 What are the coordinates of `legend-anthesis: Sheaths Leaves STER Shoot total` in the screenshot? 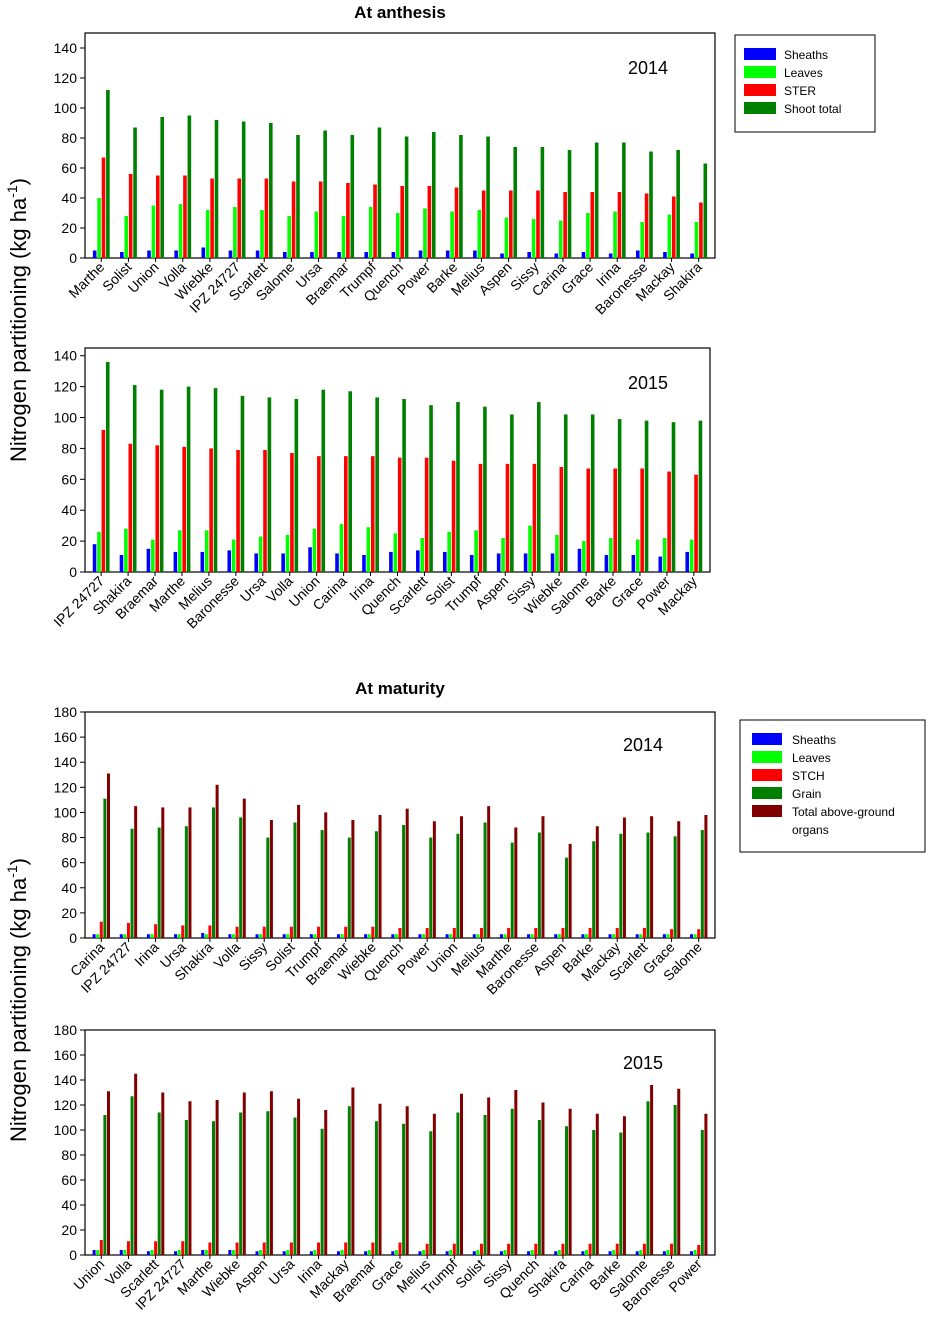 It's located at (805, 83).